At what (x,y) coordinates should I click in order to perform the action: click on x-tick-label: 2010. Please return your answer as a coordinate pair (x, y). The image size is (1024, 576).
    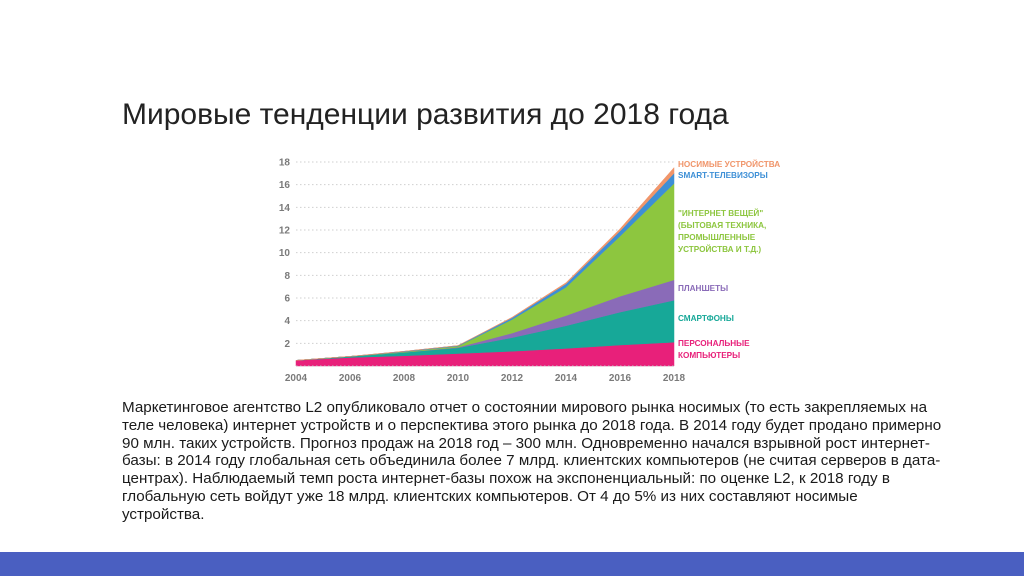
    Looking at the image, I should click on (458, 378).